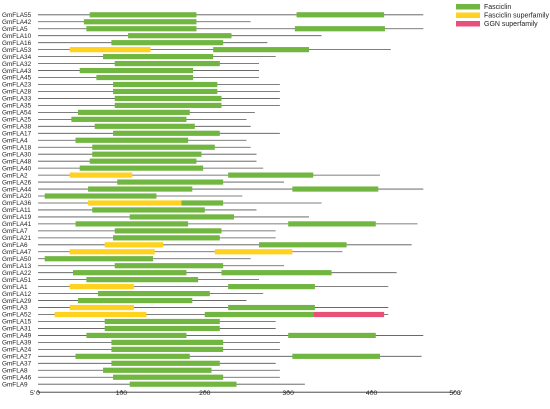 This screenshot has width=550, height=409. I want to click on length-axis: 5' 3' 0 100 200 300 400 500, so click(246, 393).